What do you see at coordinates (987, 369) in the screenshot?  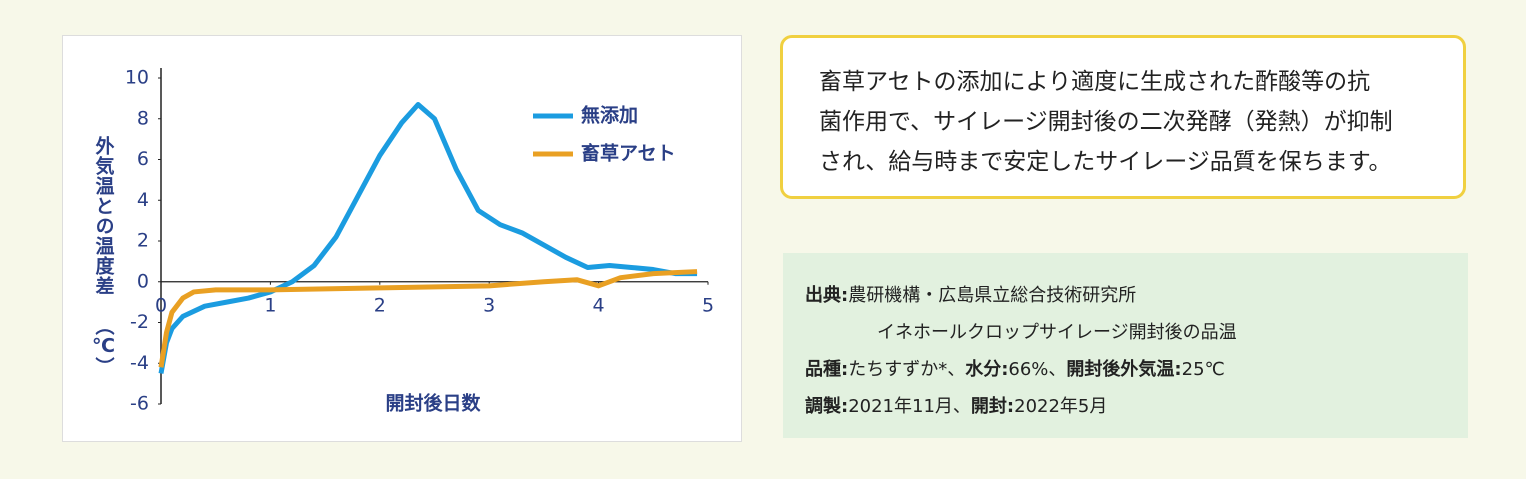 I see `source-label: 水分:` at bounding box center [987, 369].